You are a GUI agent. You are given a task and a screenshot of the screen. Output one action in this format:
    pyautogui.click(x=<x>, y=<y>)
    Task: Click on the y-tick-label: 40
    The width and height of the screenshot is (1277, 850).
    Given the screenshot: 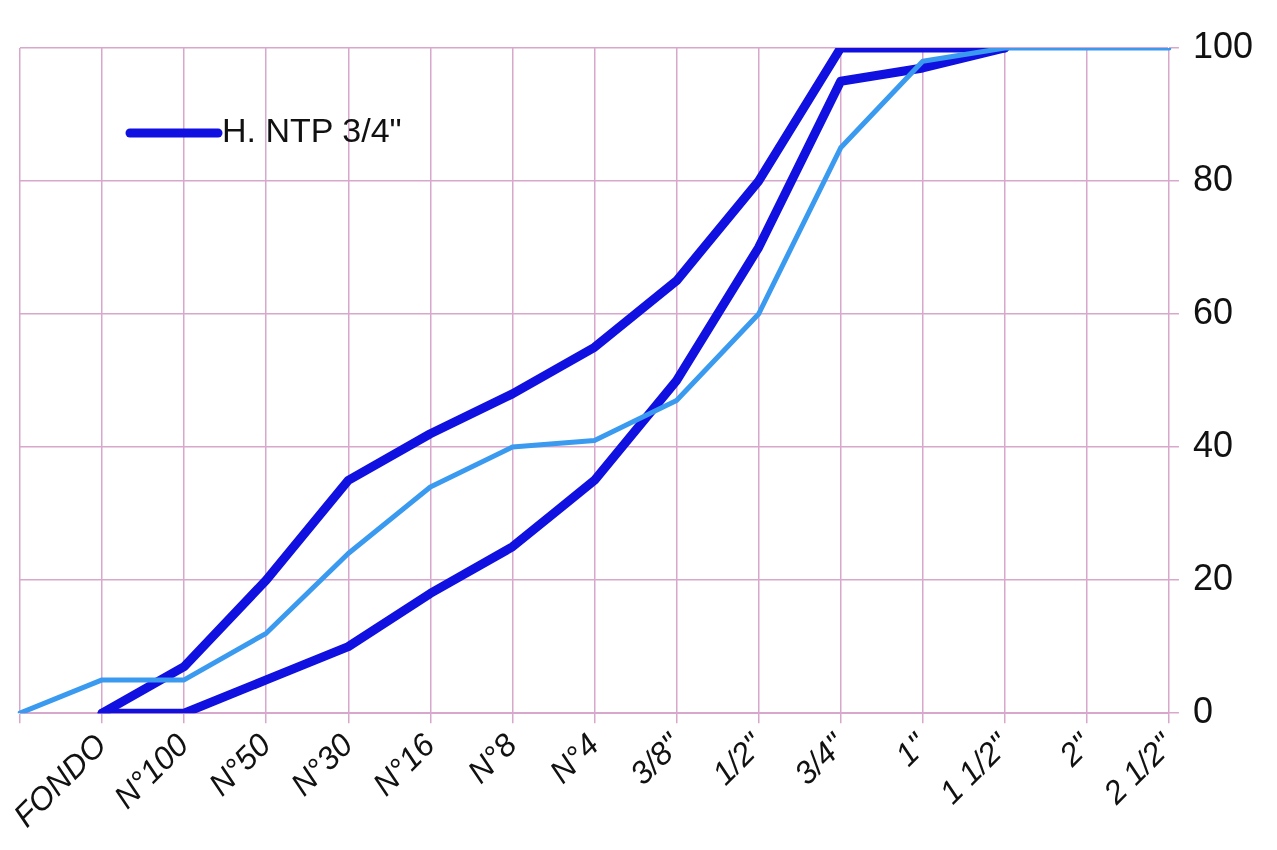 What is the action you would take?
    pyautogui.click(x=1212, y=445)
    